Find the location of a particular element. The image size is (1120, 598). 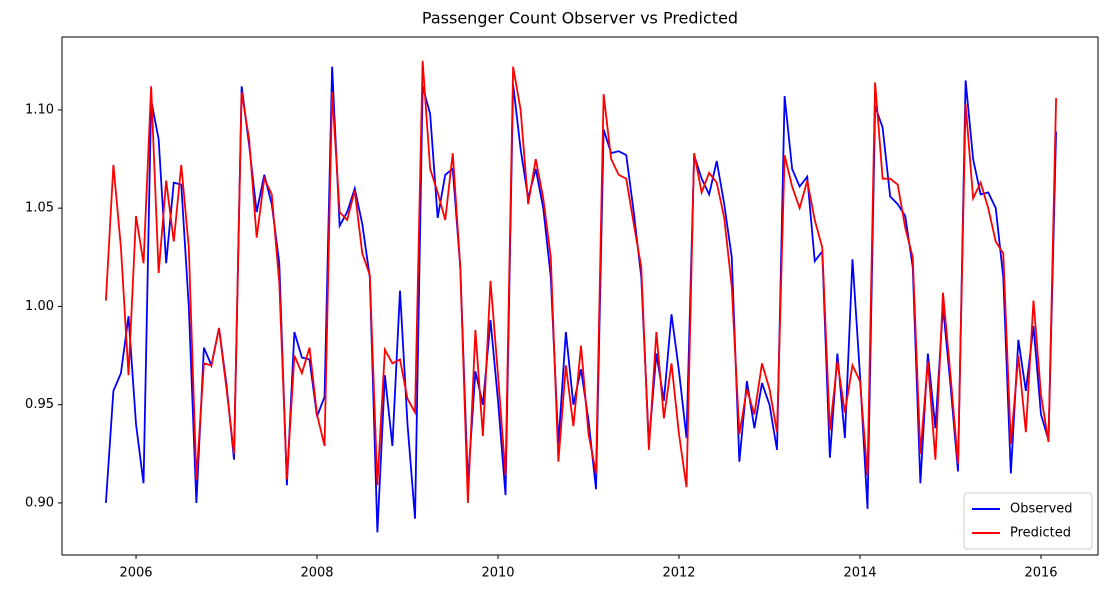

x-tick-label: 2006 is located at coordinates (135, 573).